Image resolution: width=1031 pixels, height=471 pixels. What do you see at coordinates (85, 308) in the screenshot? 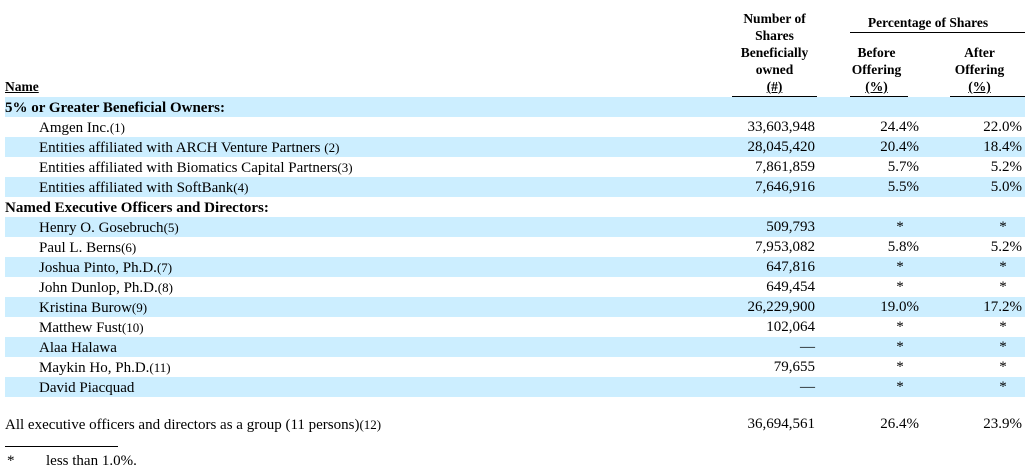
I see `holder-name-text: Kristina Burow` at bounding box center [85, 308].